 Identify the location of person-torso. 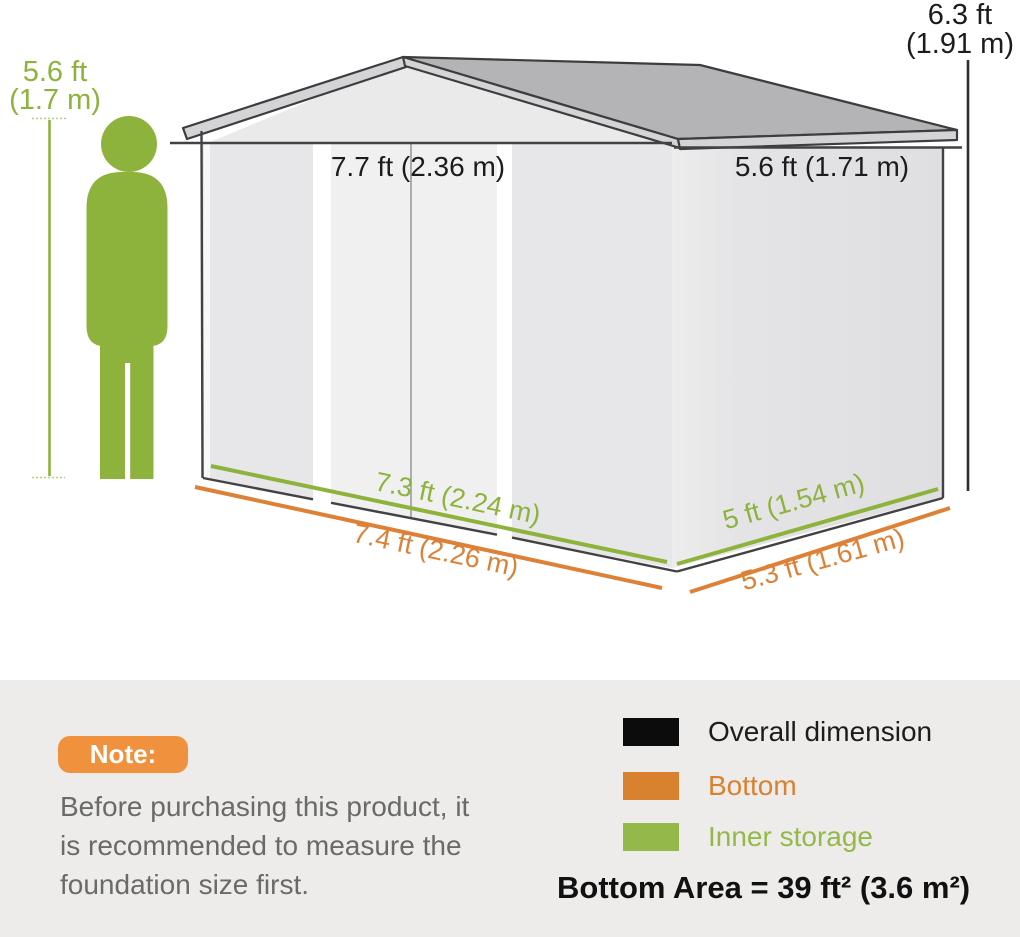
(127, 259).